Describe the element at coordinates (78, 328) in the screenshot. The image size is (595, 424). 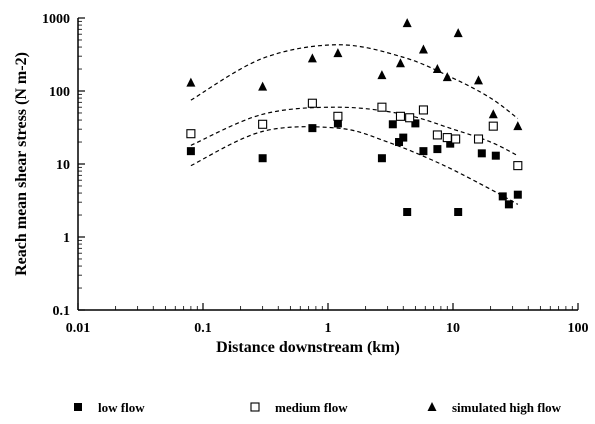
I see `x-tick-label: 0.01` at that location.